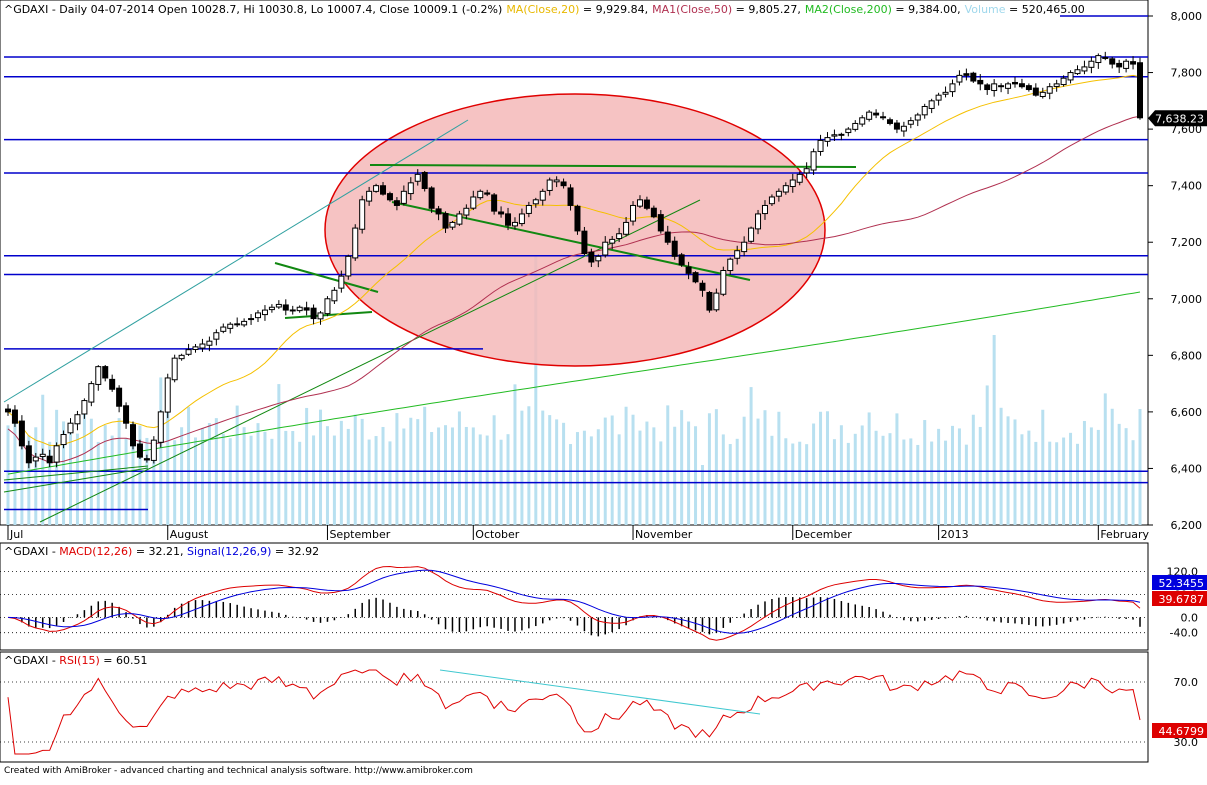 The image size is (1207, 785). I want to click on macd-panel, so click(574, 596).